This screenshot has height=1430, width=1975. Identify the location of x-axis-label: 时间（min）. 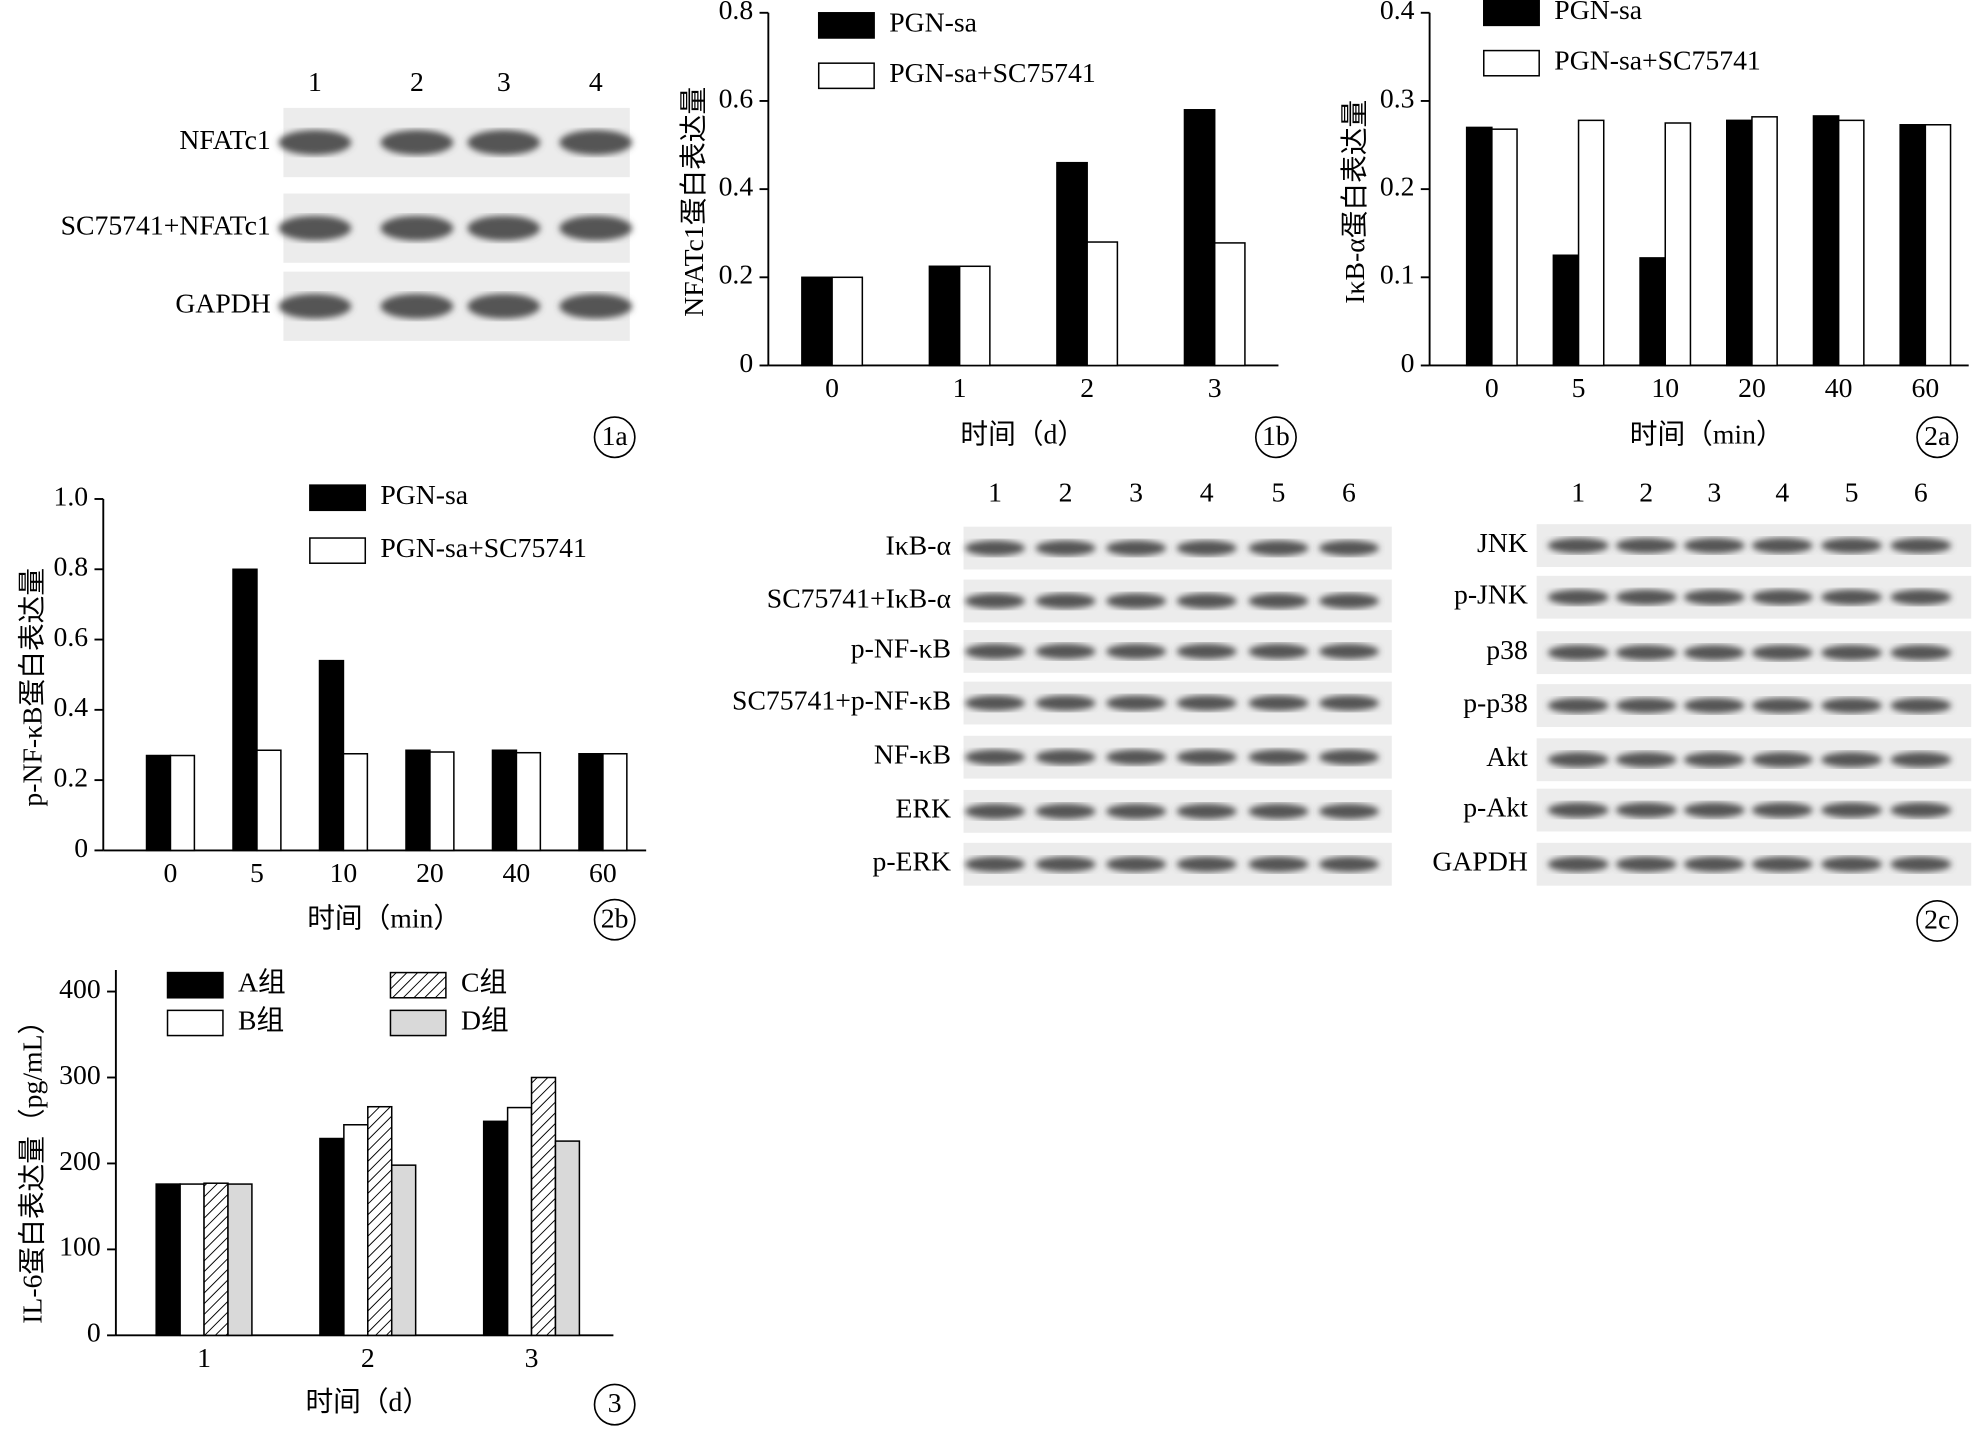
(384, 917).